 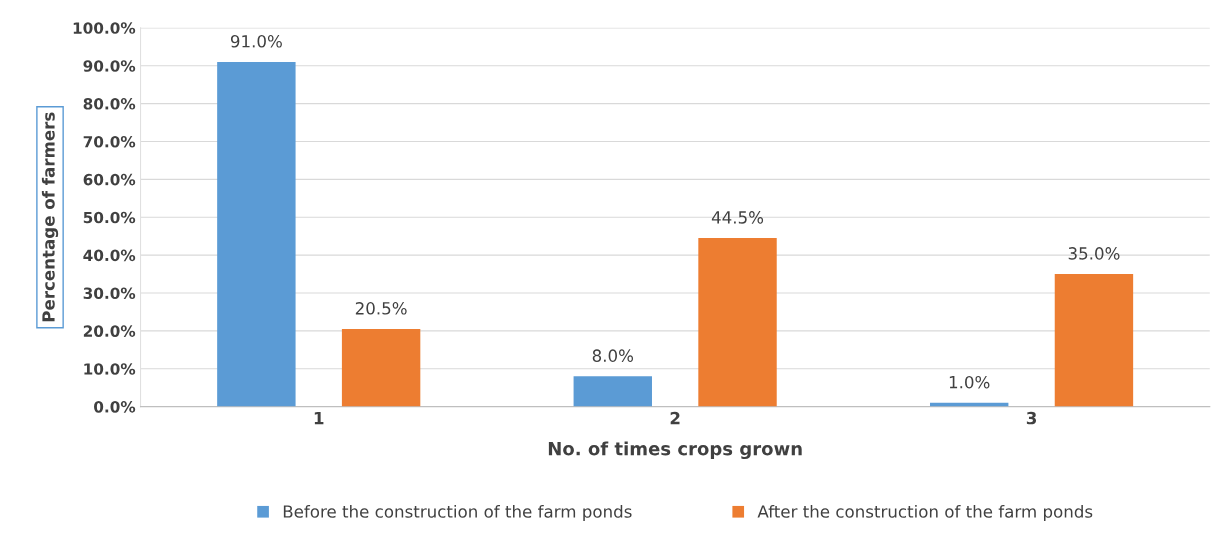 I want to click on y-tick-label: 90.0%, so click(x=109, y=66).